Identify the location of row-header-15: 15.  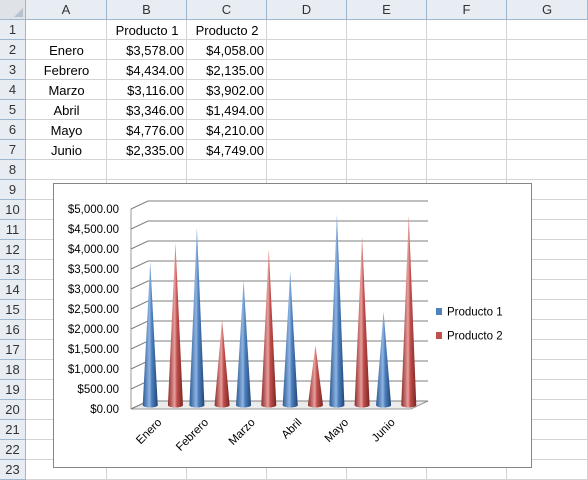
(13, 310).